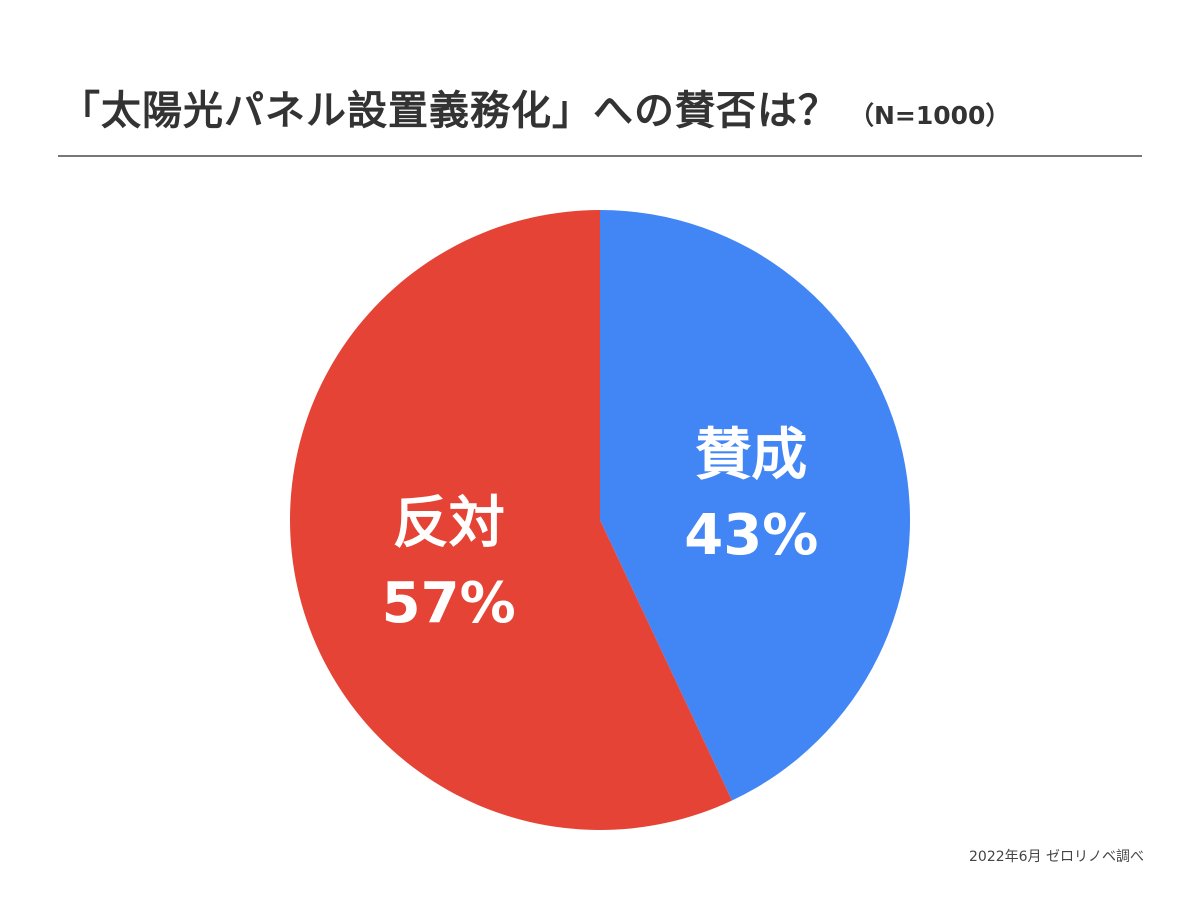 The width and height of the screenshot is (1200, 900). I want to click on source-note: 2022年6月 ゼロリノベ調べ, so click(1056, 857).